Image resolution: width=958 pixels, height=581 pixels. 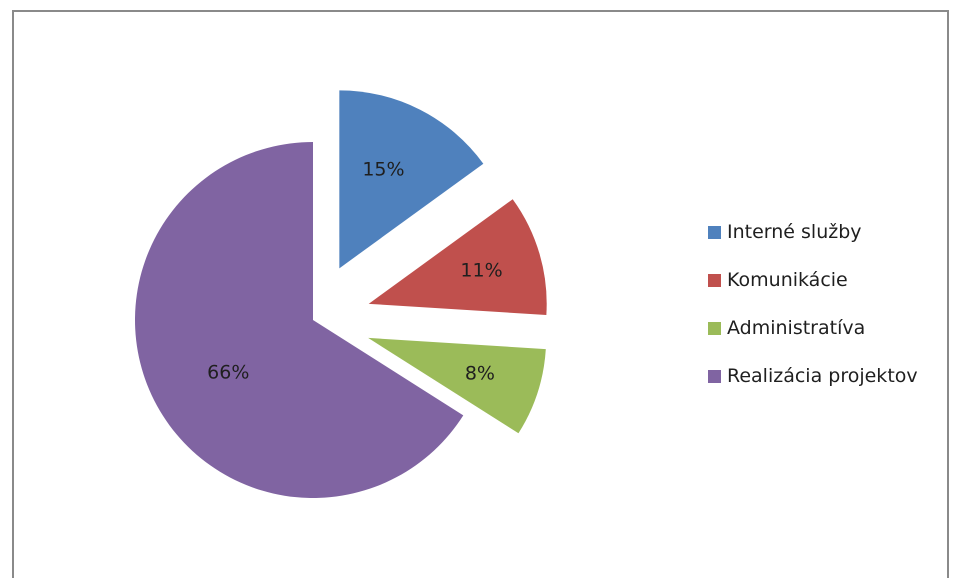 I want to click on slice-label-komunikacie: 11%, so click(x=481, y=271).